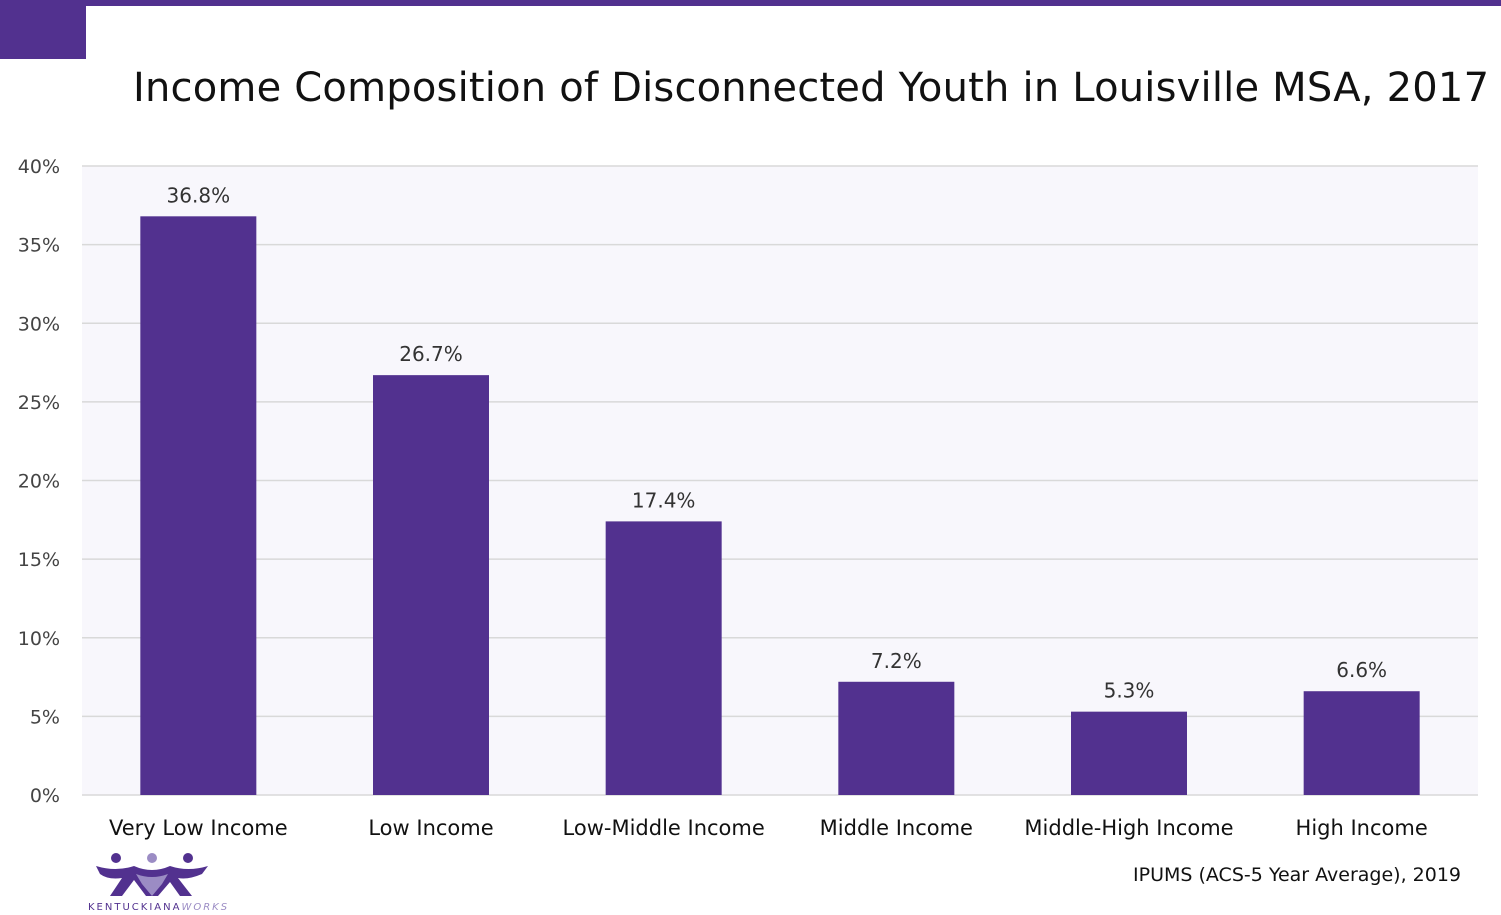  I want to click on x-tick-label: High Income, so click(1362, 828).